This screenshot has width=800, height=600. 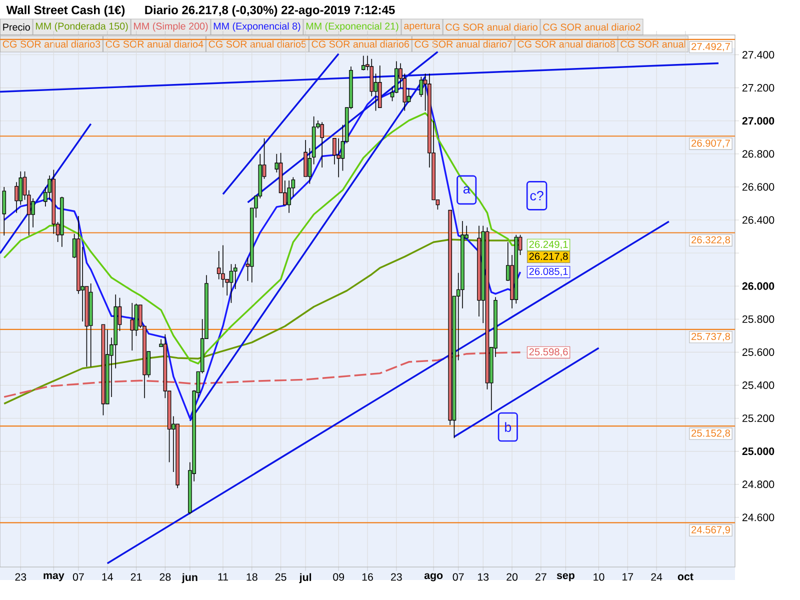 What do you see at coordinates (758, 121) in the screenshot?
I see `y-tick-label: 27.000` at bounding box center [758, 121].